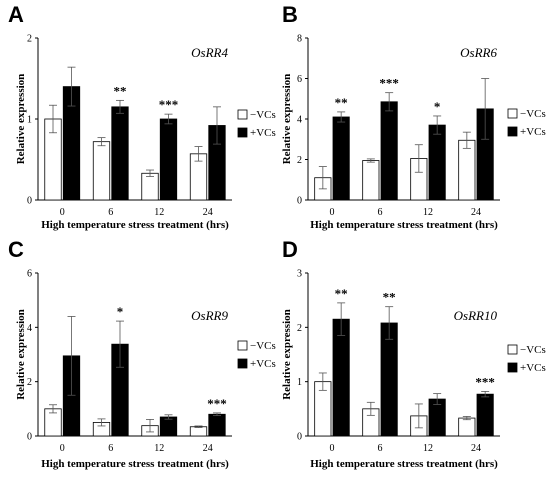 The image size is (550, 477). What do you see at coordinates (242, 132) in the screenshot?
I see `panel-a-legend-swatch-plus-vcs` at bounding box center [242, 132].